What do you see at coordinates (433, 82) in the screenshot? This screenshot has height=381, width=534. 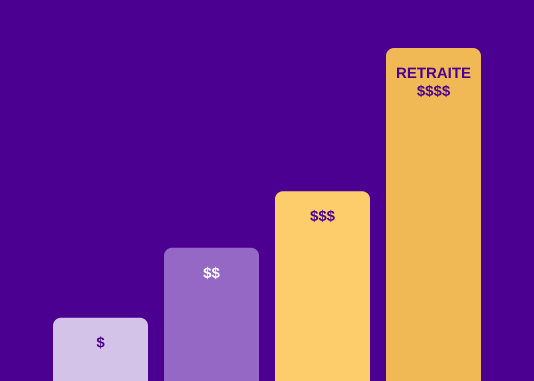 I see `annotation: RETRAITE $$$$` at bounding box center [433, 82].